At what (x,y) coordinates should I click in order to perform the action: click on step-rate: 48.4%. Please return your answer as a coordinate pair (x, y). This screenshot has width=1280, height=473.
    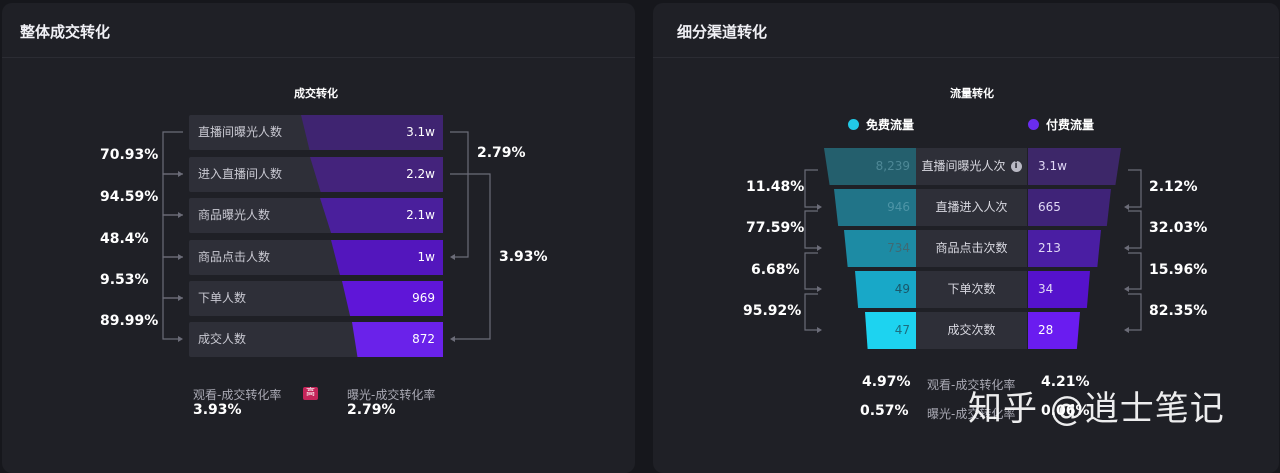
    Looking at the image, I should click on (124, 239).